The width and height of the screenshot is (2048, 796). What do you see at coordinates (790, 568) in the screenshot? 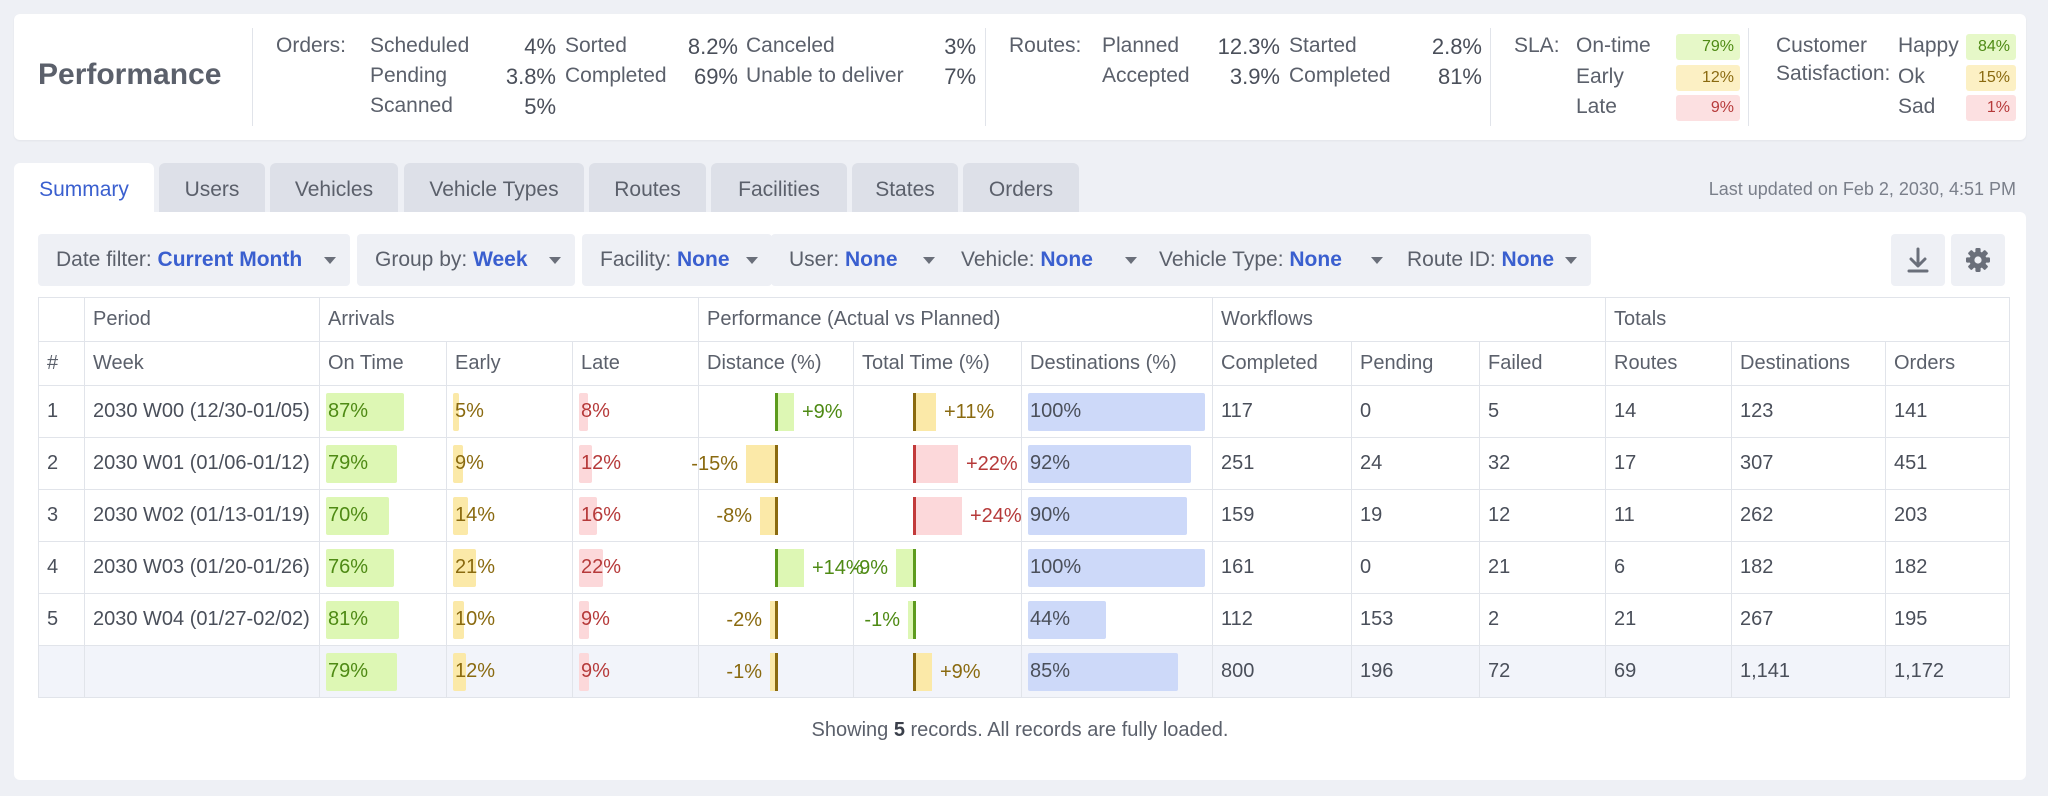
I see `diverging-bar-fill` at bounding box center [790, 568].